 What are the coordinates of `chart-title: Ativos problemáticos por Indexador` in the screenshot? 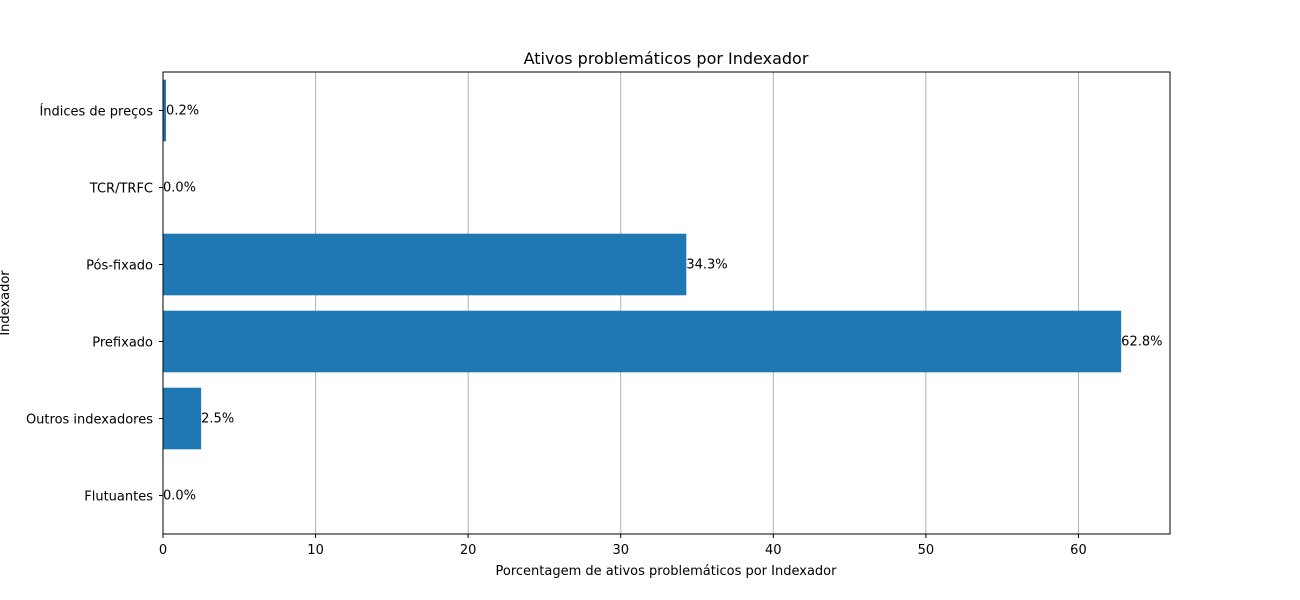 It's located at (666, 58).